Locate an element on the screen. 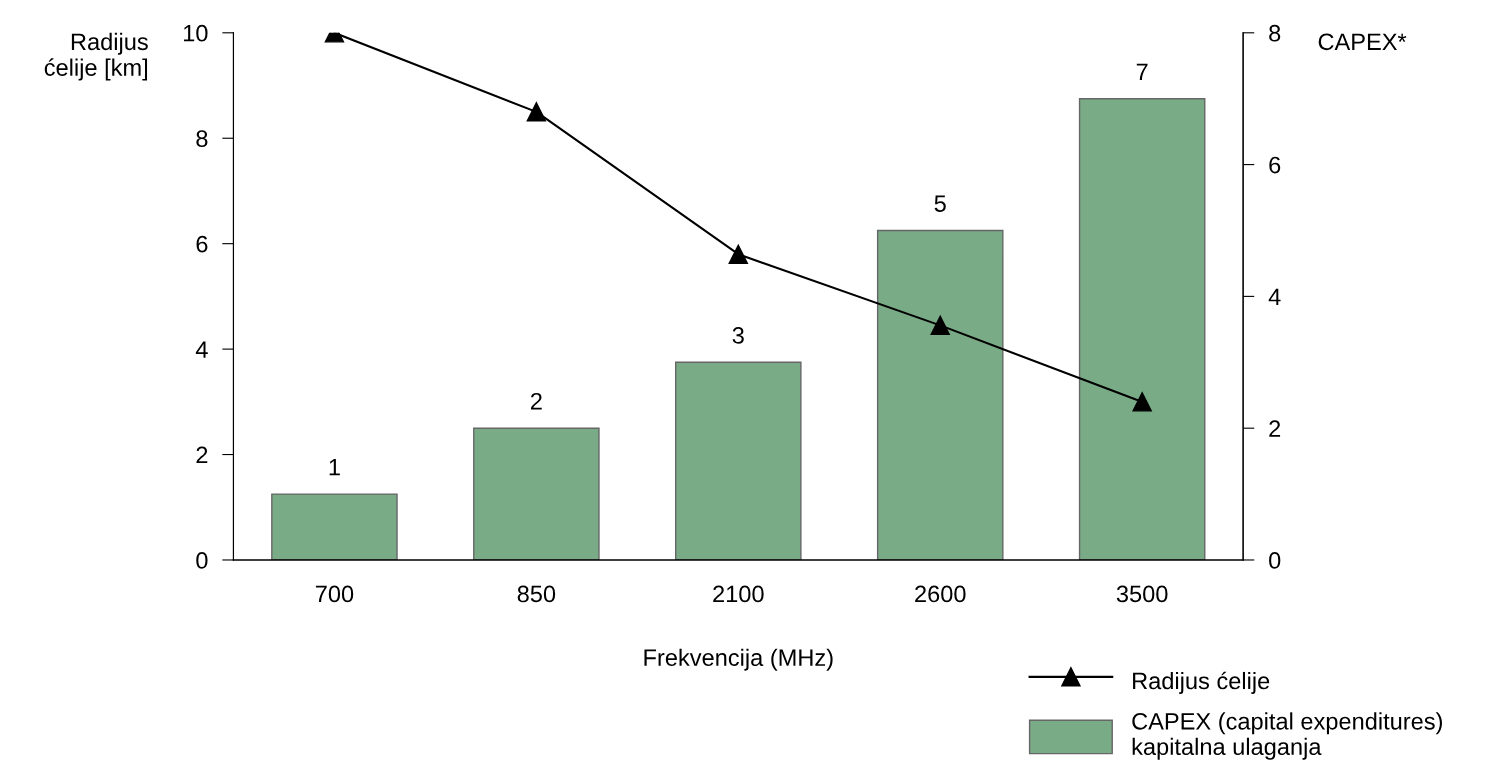 Image resolution: width=1487 pixels, height=781 pixels. y2-tick-label: 8 is located at coordinates (1275, 33).